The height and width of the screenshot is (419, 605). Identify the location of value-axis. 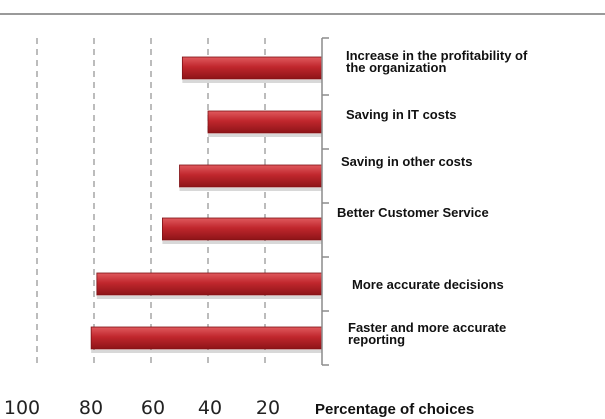
(325, 201).